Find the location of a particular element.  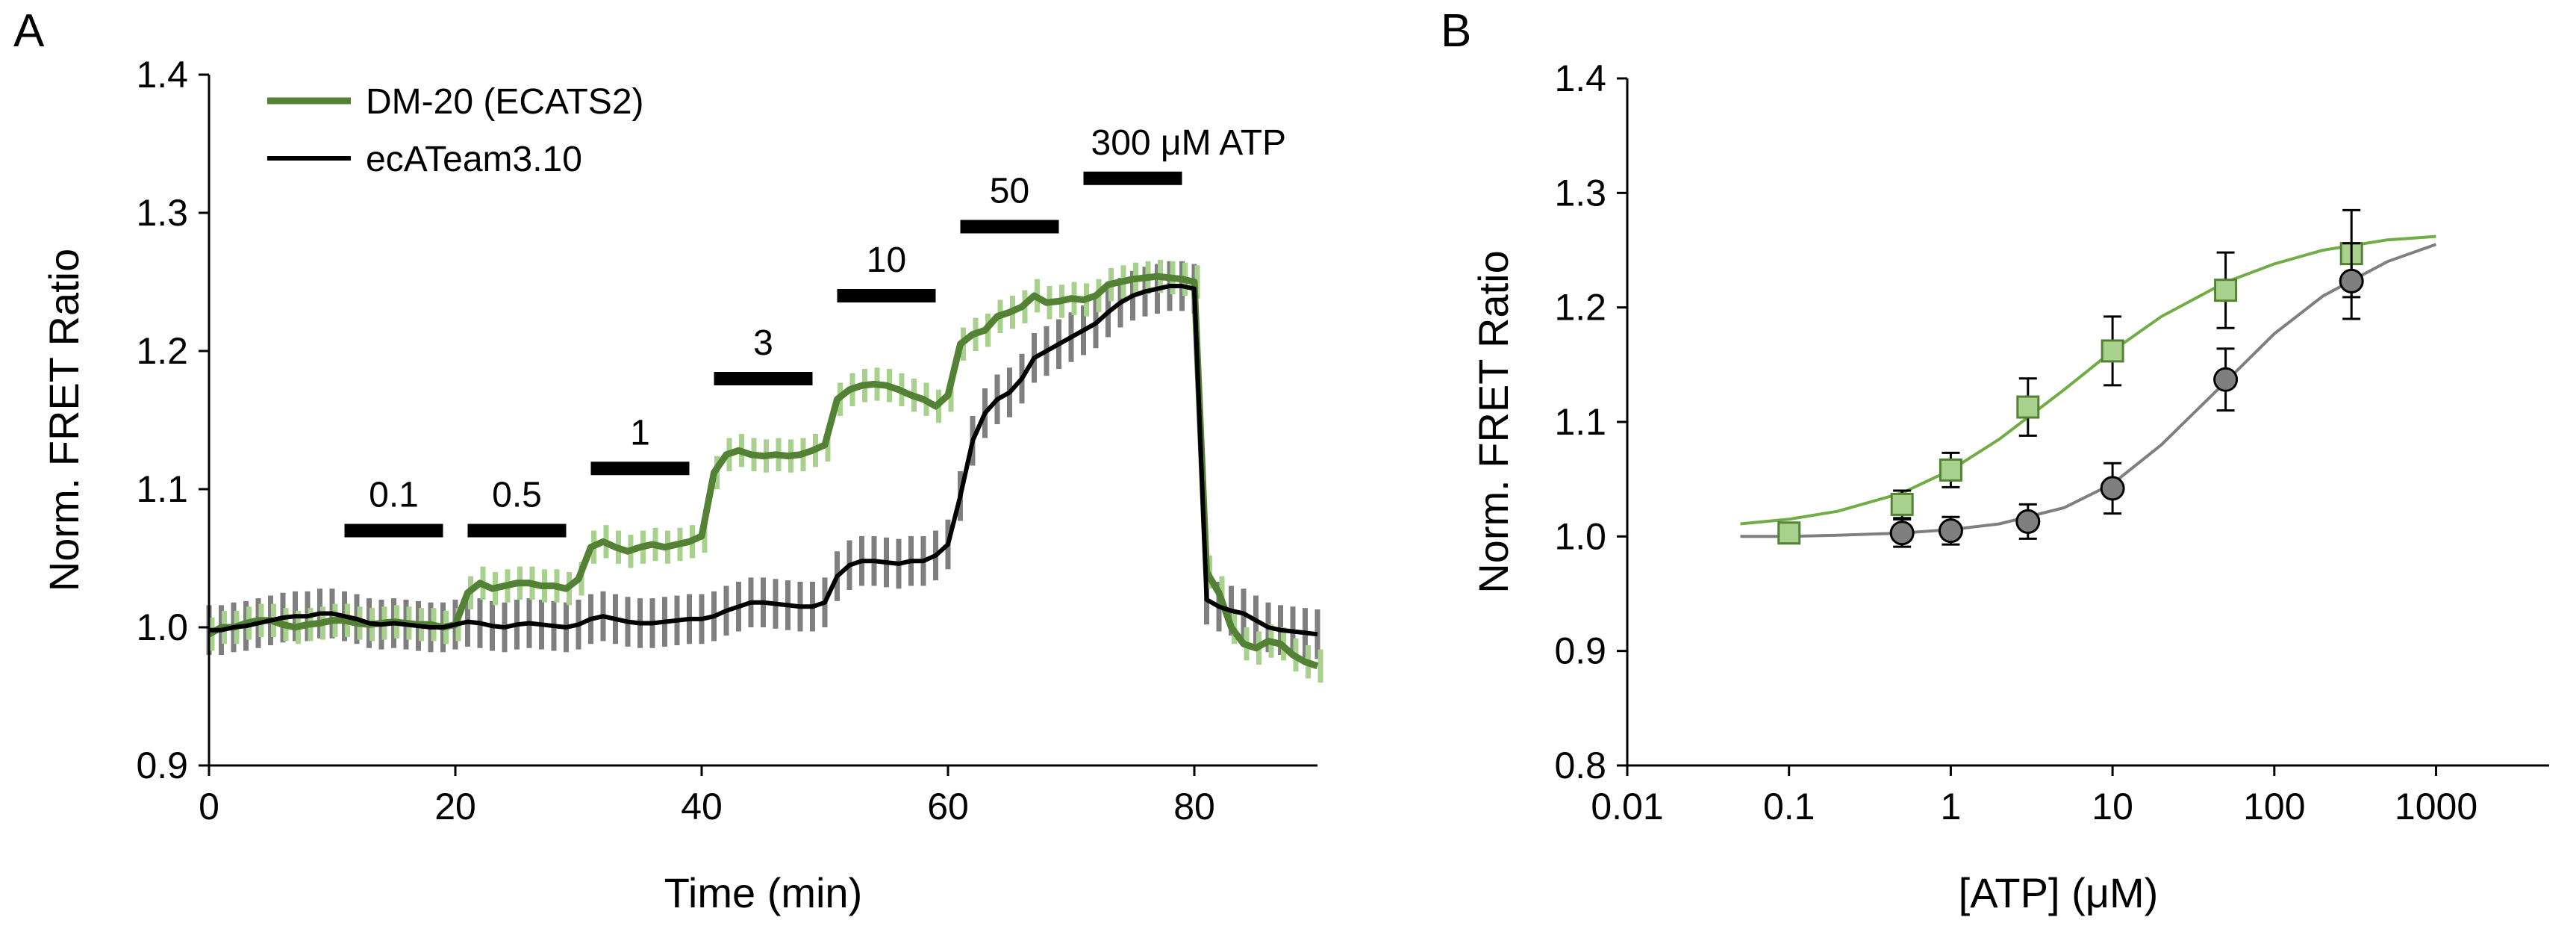

x-tick-label: 1 is located at coordinates (1951, 806).